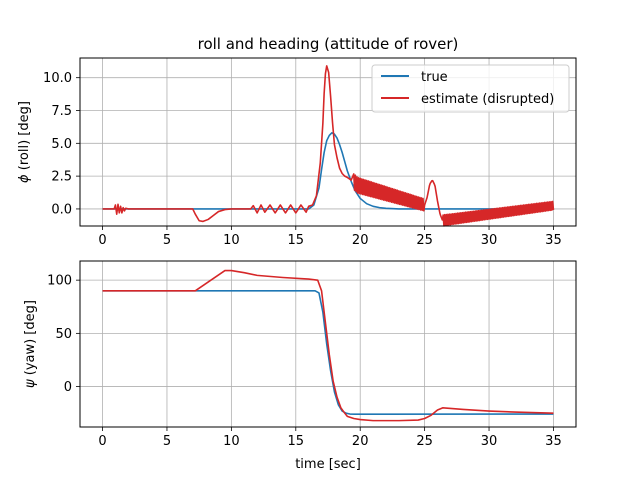  I want to click on y-tick-label: 5.0, so click(61, 144).